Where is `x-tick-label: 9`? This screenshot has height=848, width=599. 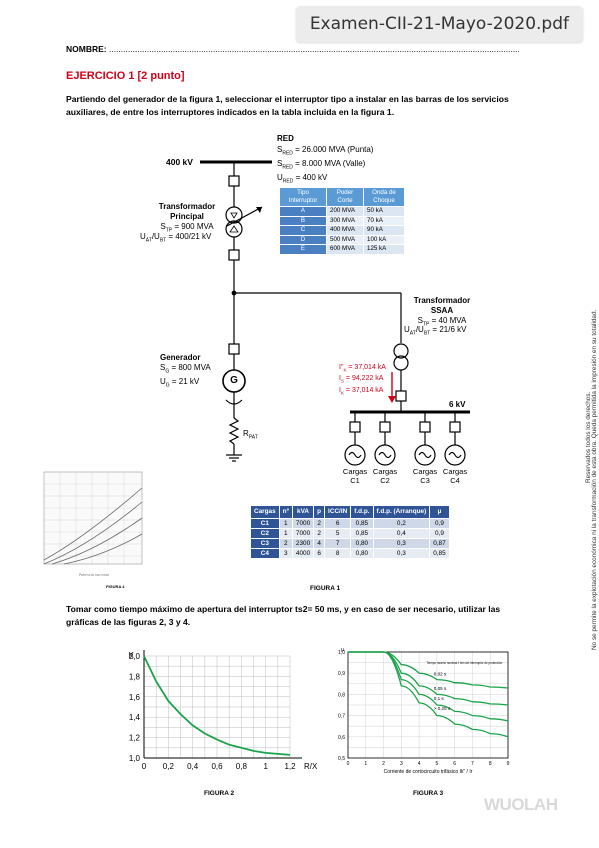 x-tick-label: 9 is located at coordinates (508, 764).